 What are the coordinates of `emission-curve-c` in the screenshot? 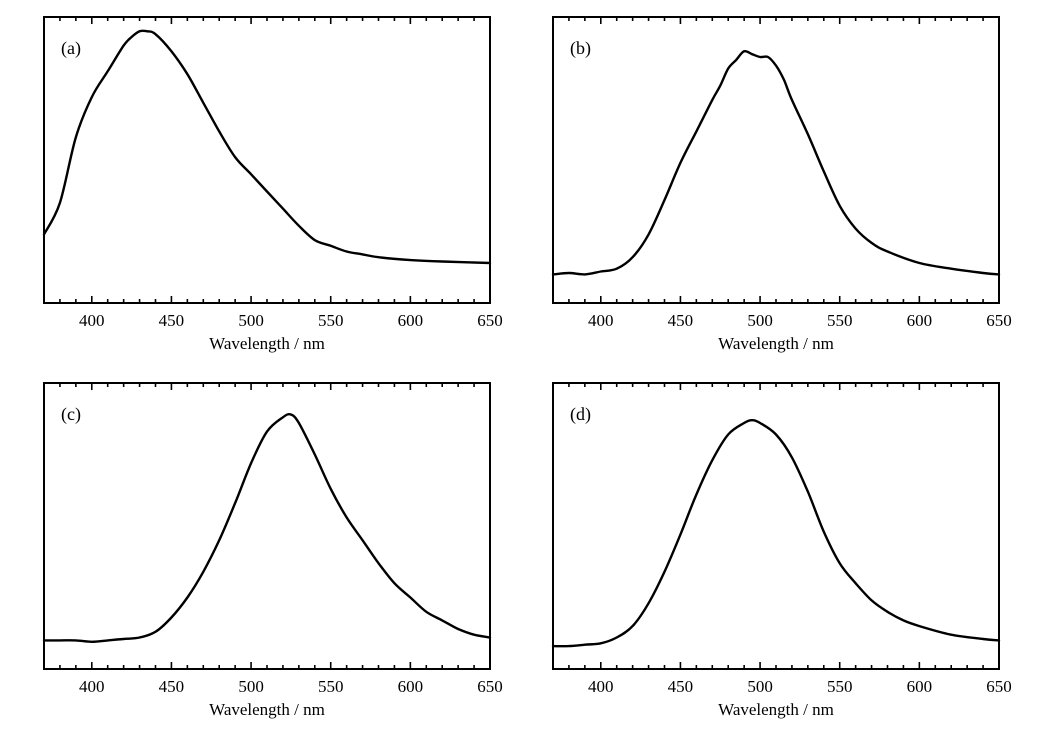 It's located at (267, 527).